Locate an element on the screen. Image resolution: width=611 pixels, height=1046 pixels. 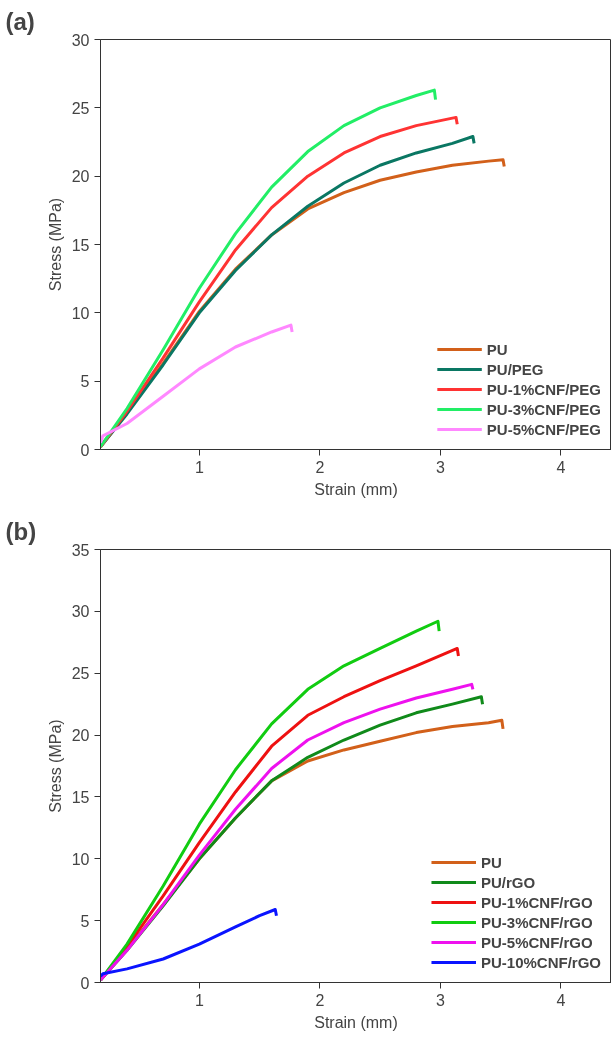
y-tick-label: 35 is located at coordinates (80, 550).